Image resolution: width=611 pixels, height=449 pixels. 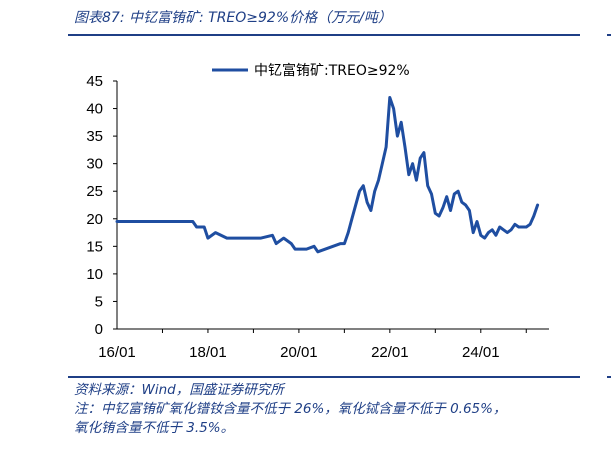 What do you see at coordinates (94, 274) in the screenshot?
I see `y-tick-label: 10` at bounding box center [94, 274].